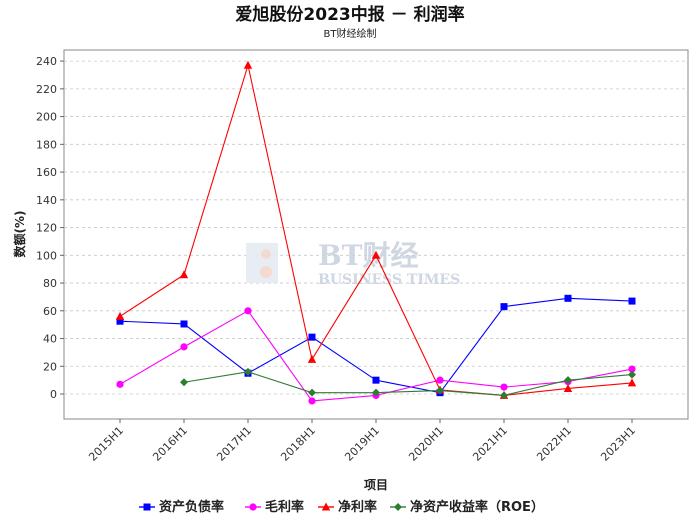  What do you see at coordinates (46, 89) in the screenshot?
I see `y-tick-label: 220` at bounding box center [46, 89].